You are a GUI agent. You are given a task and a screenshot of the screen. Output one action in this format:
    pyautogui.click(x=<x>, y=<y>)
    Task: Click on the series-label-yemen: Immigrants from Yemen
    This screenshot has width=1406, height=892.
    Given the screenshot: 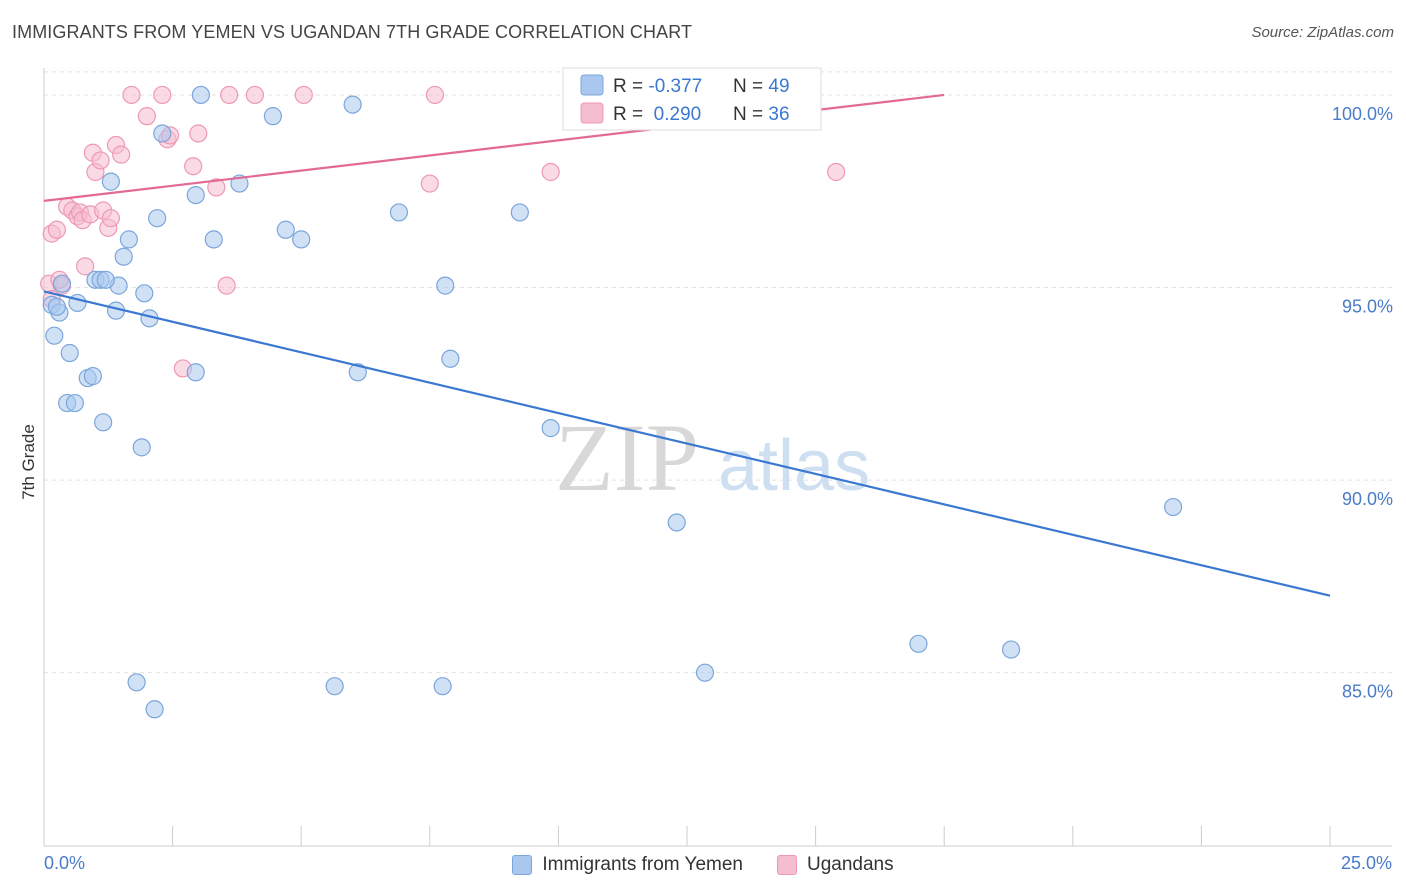 What is the action you would take?
    pyautogui.click(x=642, y=864)
    